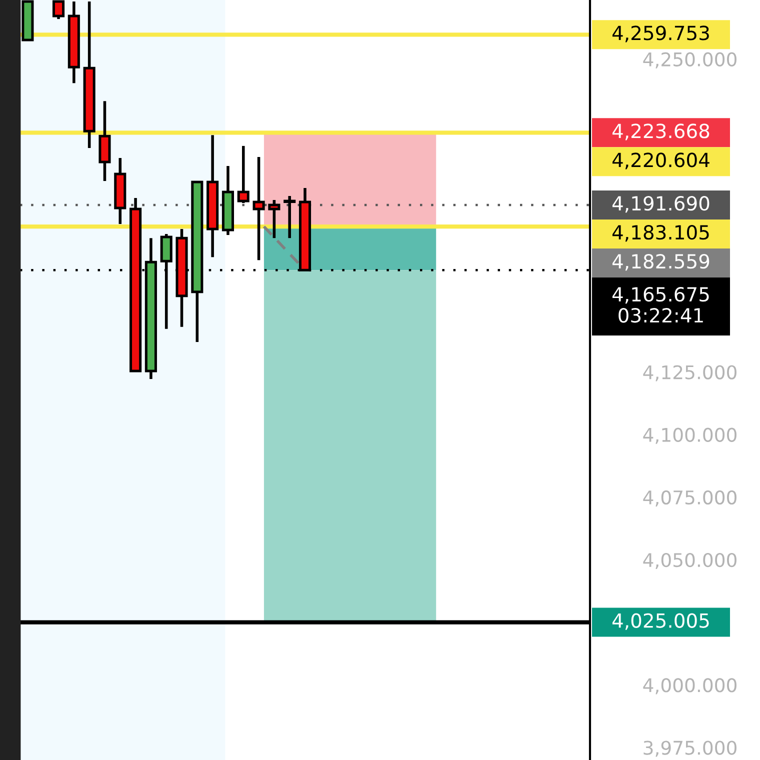 This screenshot has height=760, width=760. What do you see at coordinates (689, 686) in the screenshot?
I see `y-tick-label: 4,000.000` at bounding box center [689, 686].